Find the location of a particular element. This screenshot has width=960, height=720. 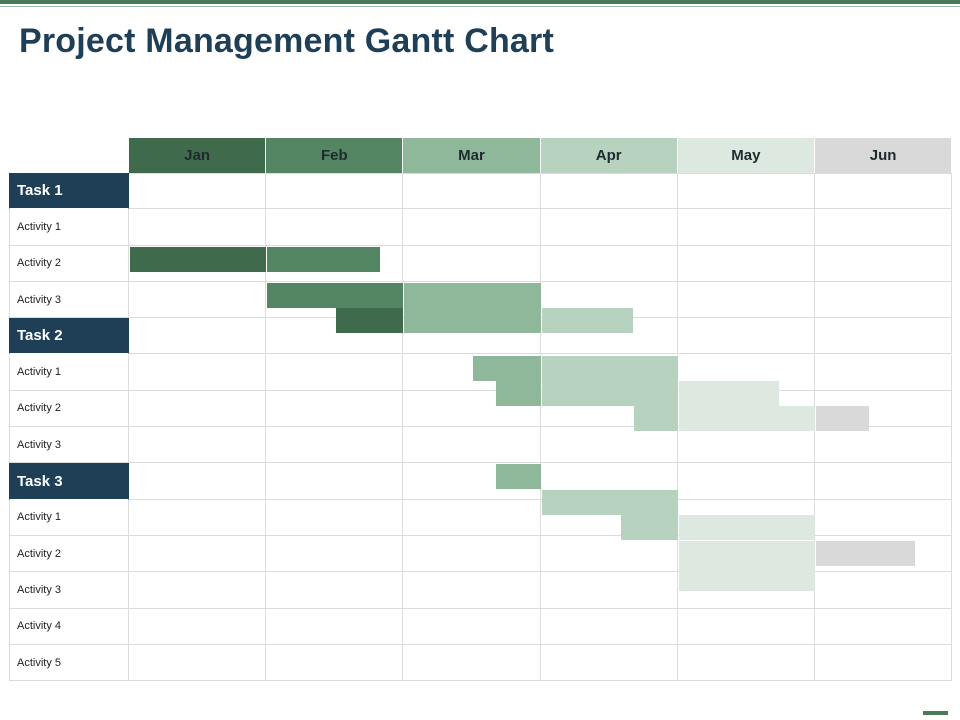

month-header-feb: Feb is located at coordinates (335, 155).